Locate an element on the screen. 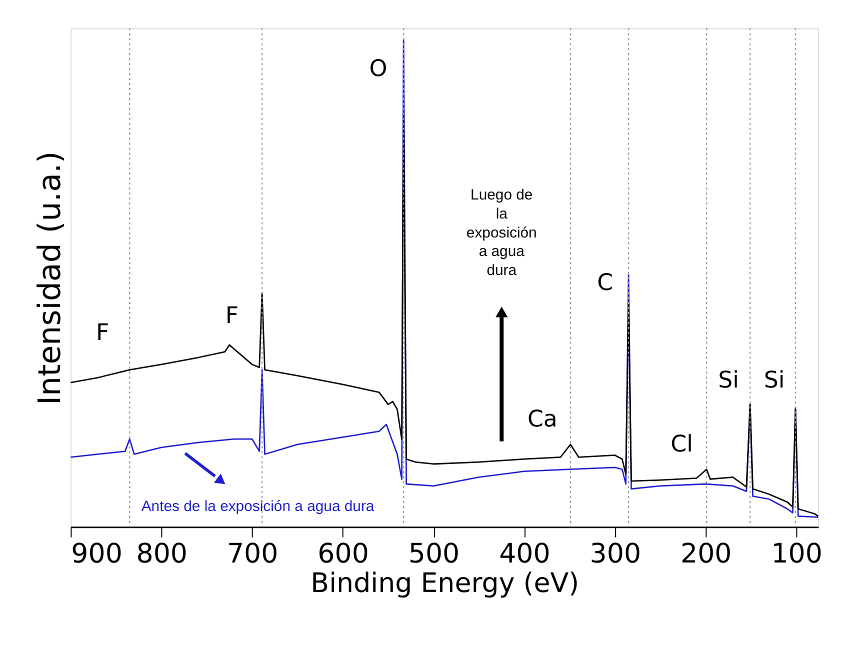  annotation: Antes de la exposición a agua dura is located at coordinates (258, 507).